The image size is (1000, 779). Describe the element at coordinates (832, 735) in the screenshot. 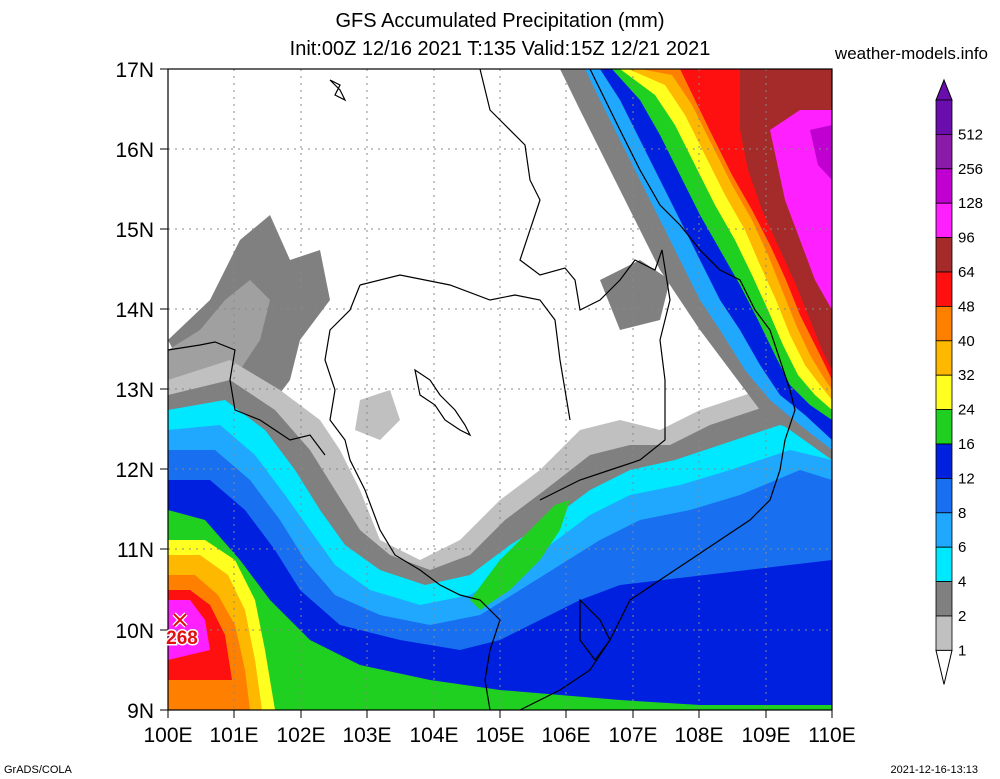

I see `lon-label: 110E` at that location.